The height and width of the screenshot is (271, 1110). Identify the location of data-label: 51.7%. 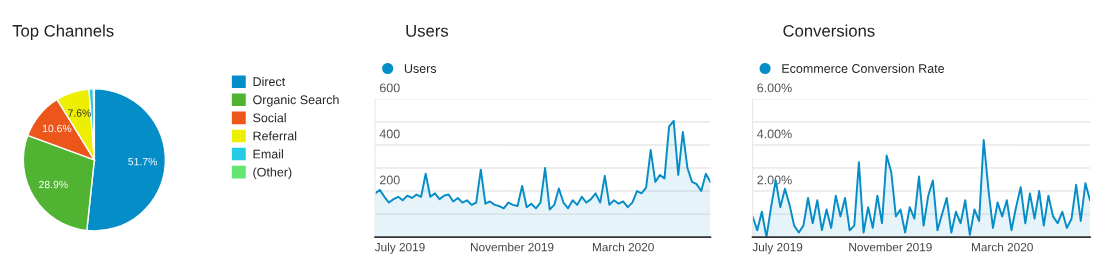
(142, 161).